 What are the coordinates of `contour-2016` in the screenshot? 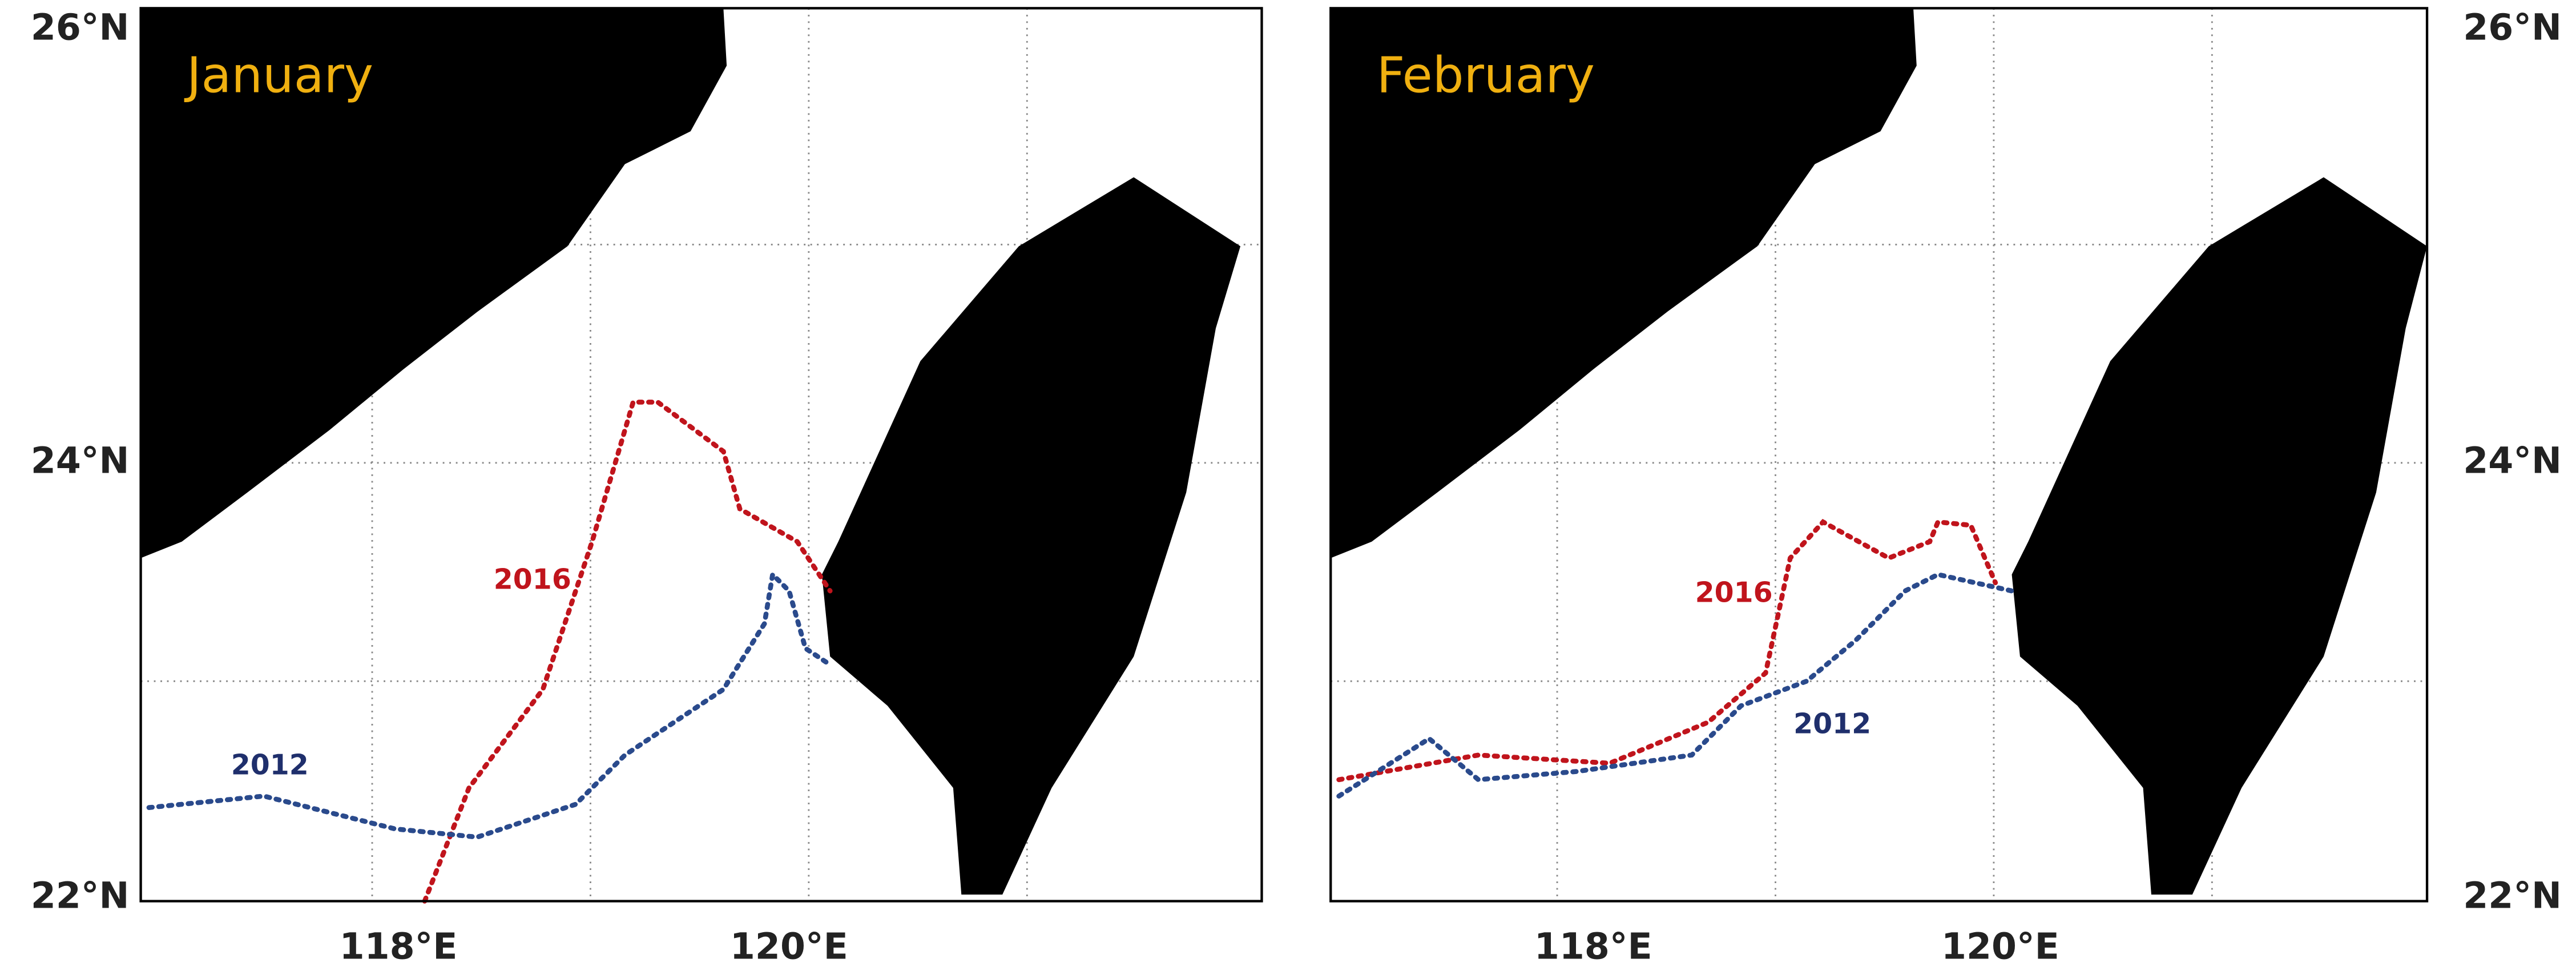 It's located at (1667, 650).